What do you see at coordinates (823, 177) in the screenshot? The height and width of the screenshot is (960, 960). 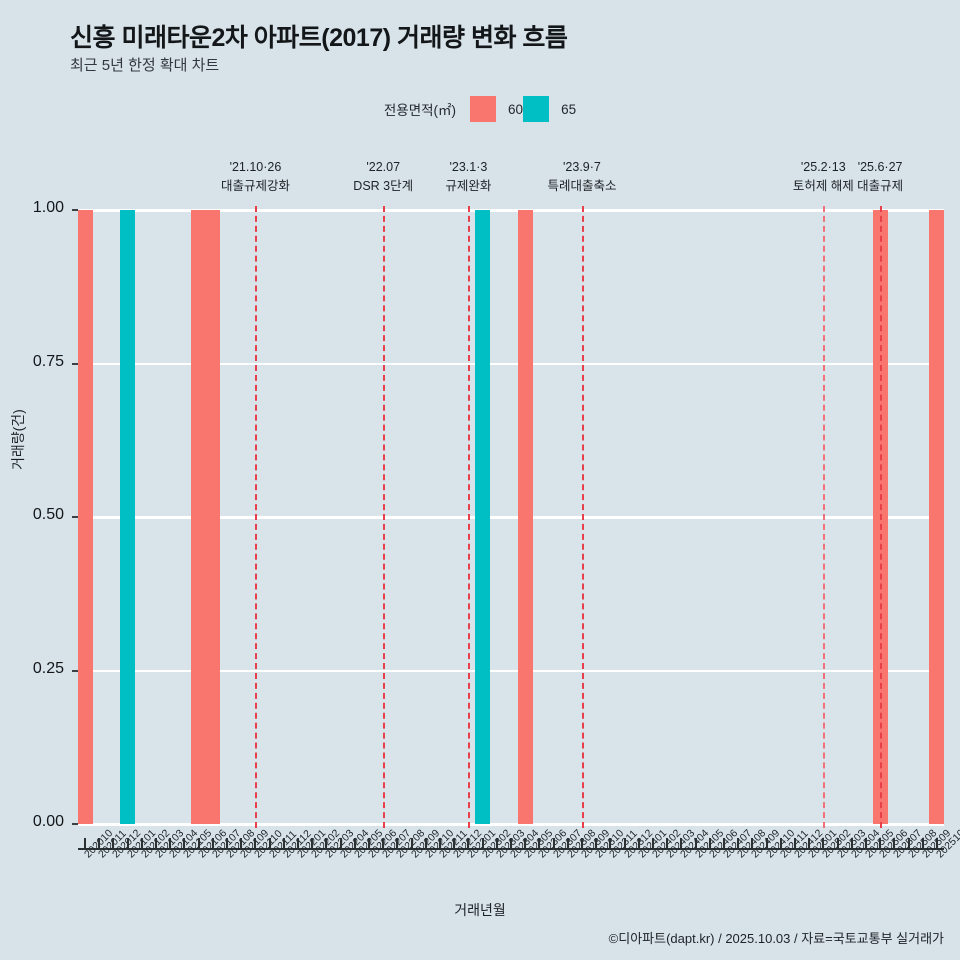 I see `event-label-202502: '25.2·13 토허제 해제` at bounding box center [823, 177].